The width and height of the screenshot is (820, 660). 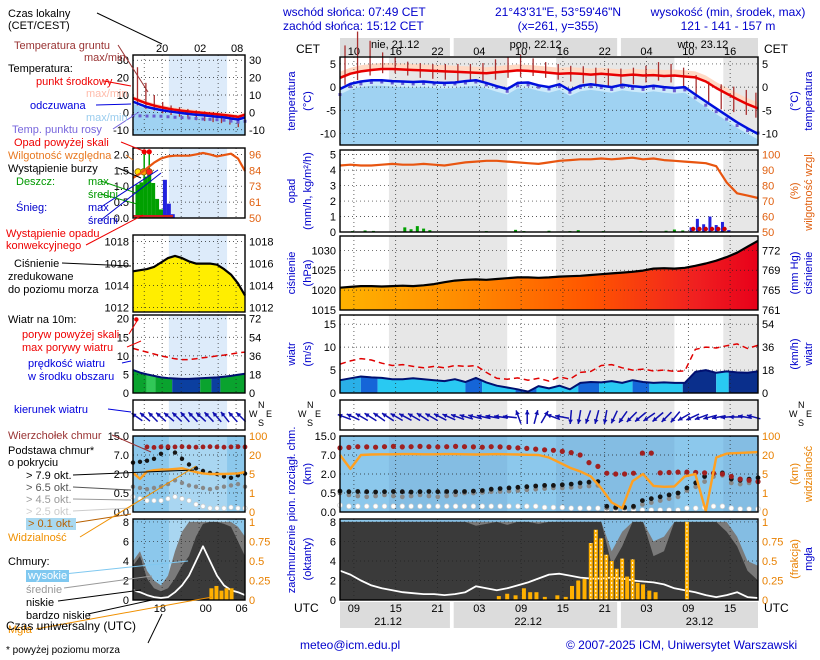 What do you see at coordinates (58, 616) in the screenshot?
I see `legend-bardzo-niskie: bardzo niskie` at bounding box center [58, 616].